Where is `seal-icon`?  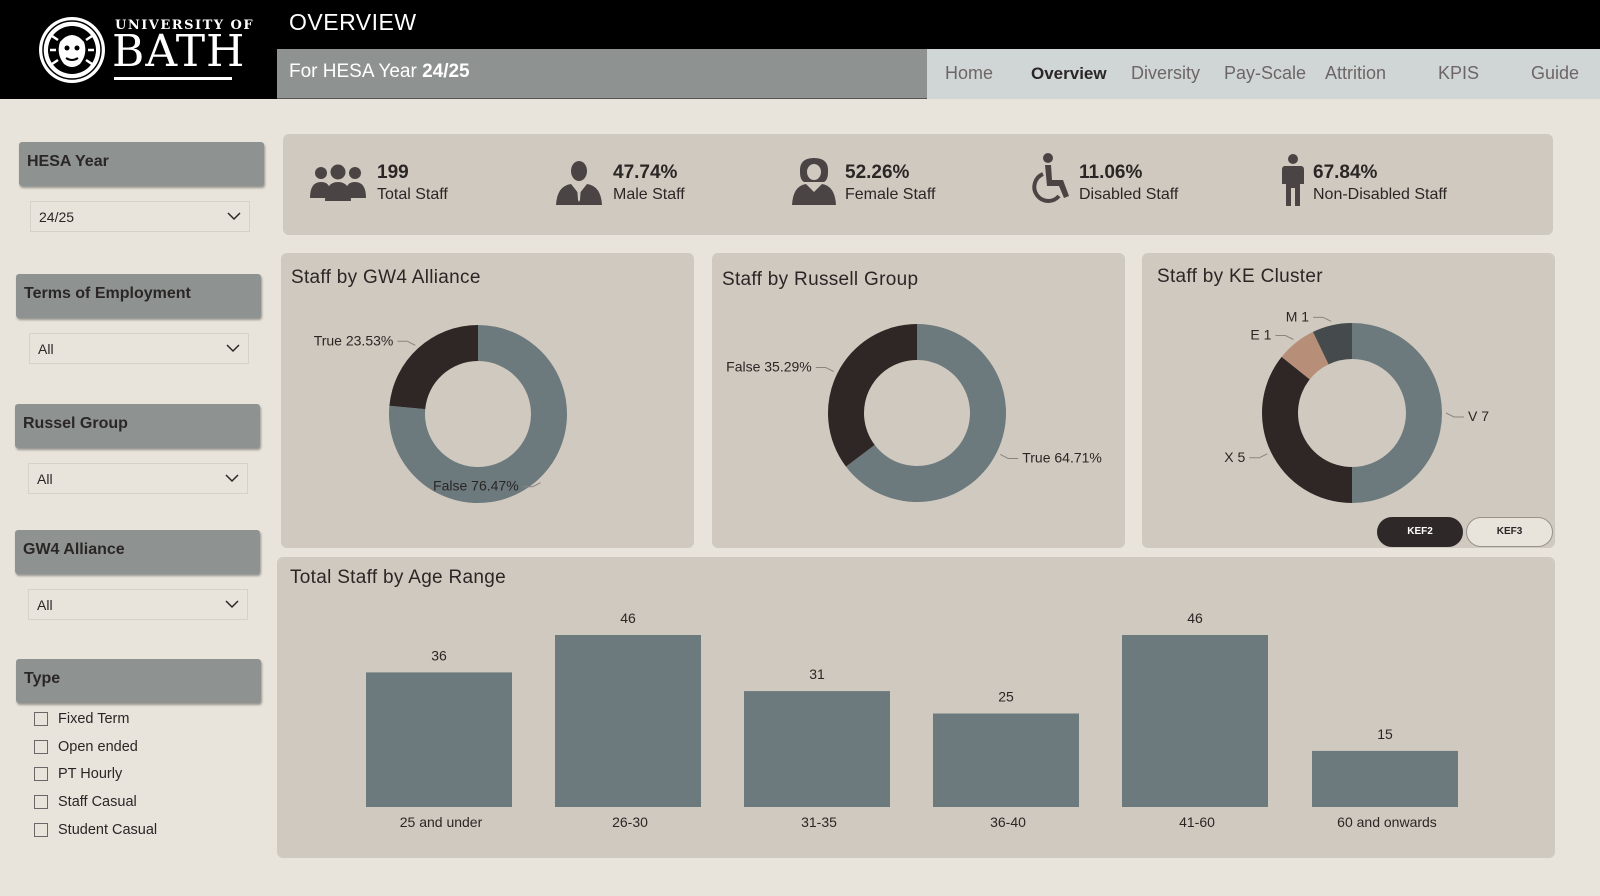
seal-icon is located at coordinates (72, 50).